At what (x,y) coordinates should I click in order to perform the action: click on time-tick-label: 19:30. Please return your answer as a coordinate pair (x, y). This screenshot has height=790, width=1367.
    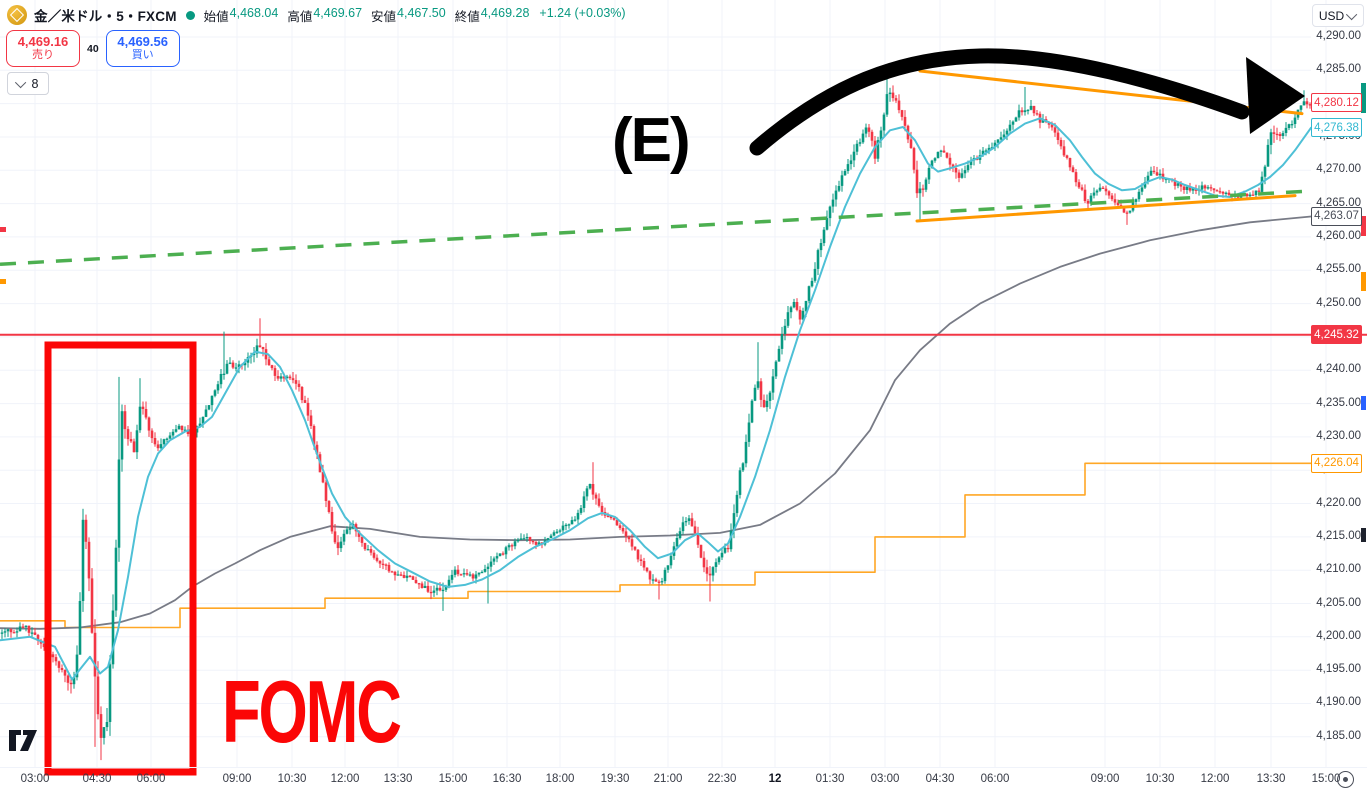
    Looking at the image, I should click on (615, 779).